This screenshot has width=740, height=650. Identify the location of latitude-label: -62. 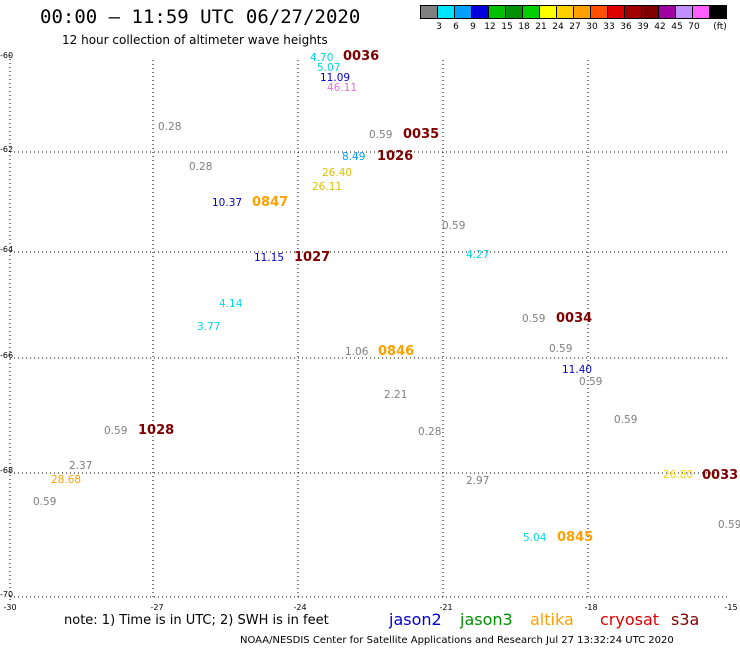
(7, 149).